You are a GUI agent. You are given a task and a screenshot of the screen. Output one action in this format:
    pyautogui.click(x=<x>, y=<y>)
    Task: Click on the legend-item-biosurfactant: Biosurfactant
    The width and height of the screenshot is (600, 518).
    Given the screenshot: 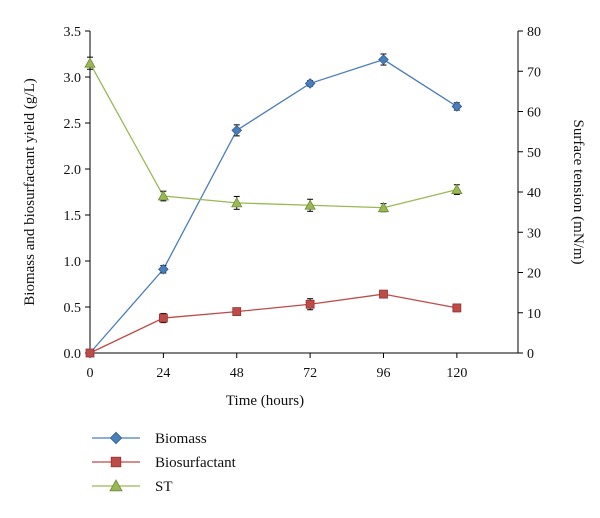 What is the action you would take?
    pyautogui.click(x=164, y=463)
    